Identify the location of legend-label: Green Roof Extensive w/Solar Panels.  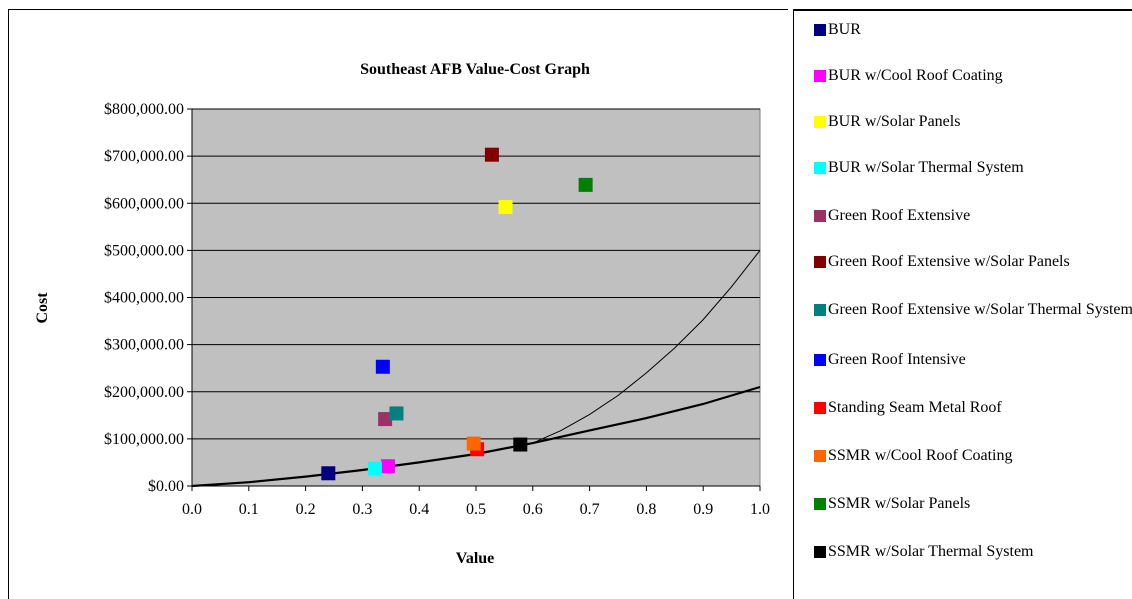
(949, 261).